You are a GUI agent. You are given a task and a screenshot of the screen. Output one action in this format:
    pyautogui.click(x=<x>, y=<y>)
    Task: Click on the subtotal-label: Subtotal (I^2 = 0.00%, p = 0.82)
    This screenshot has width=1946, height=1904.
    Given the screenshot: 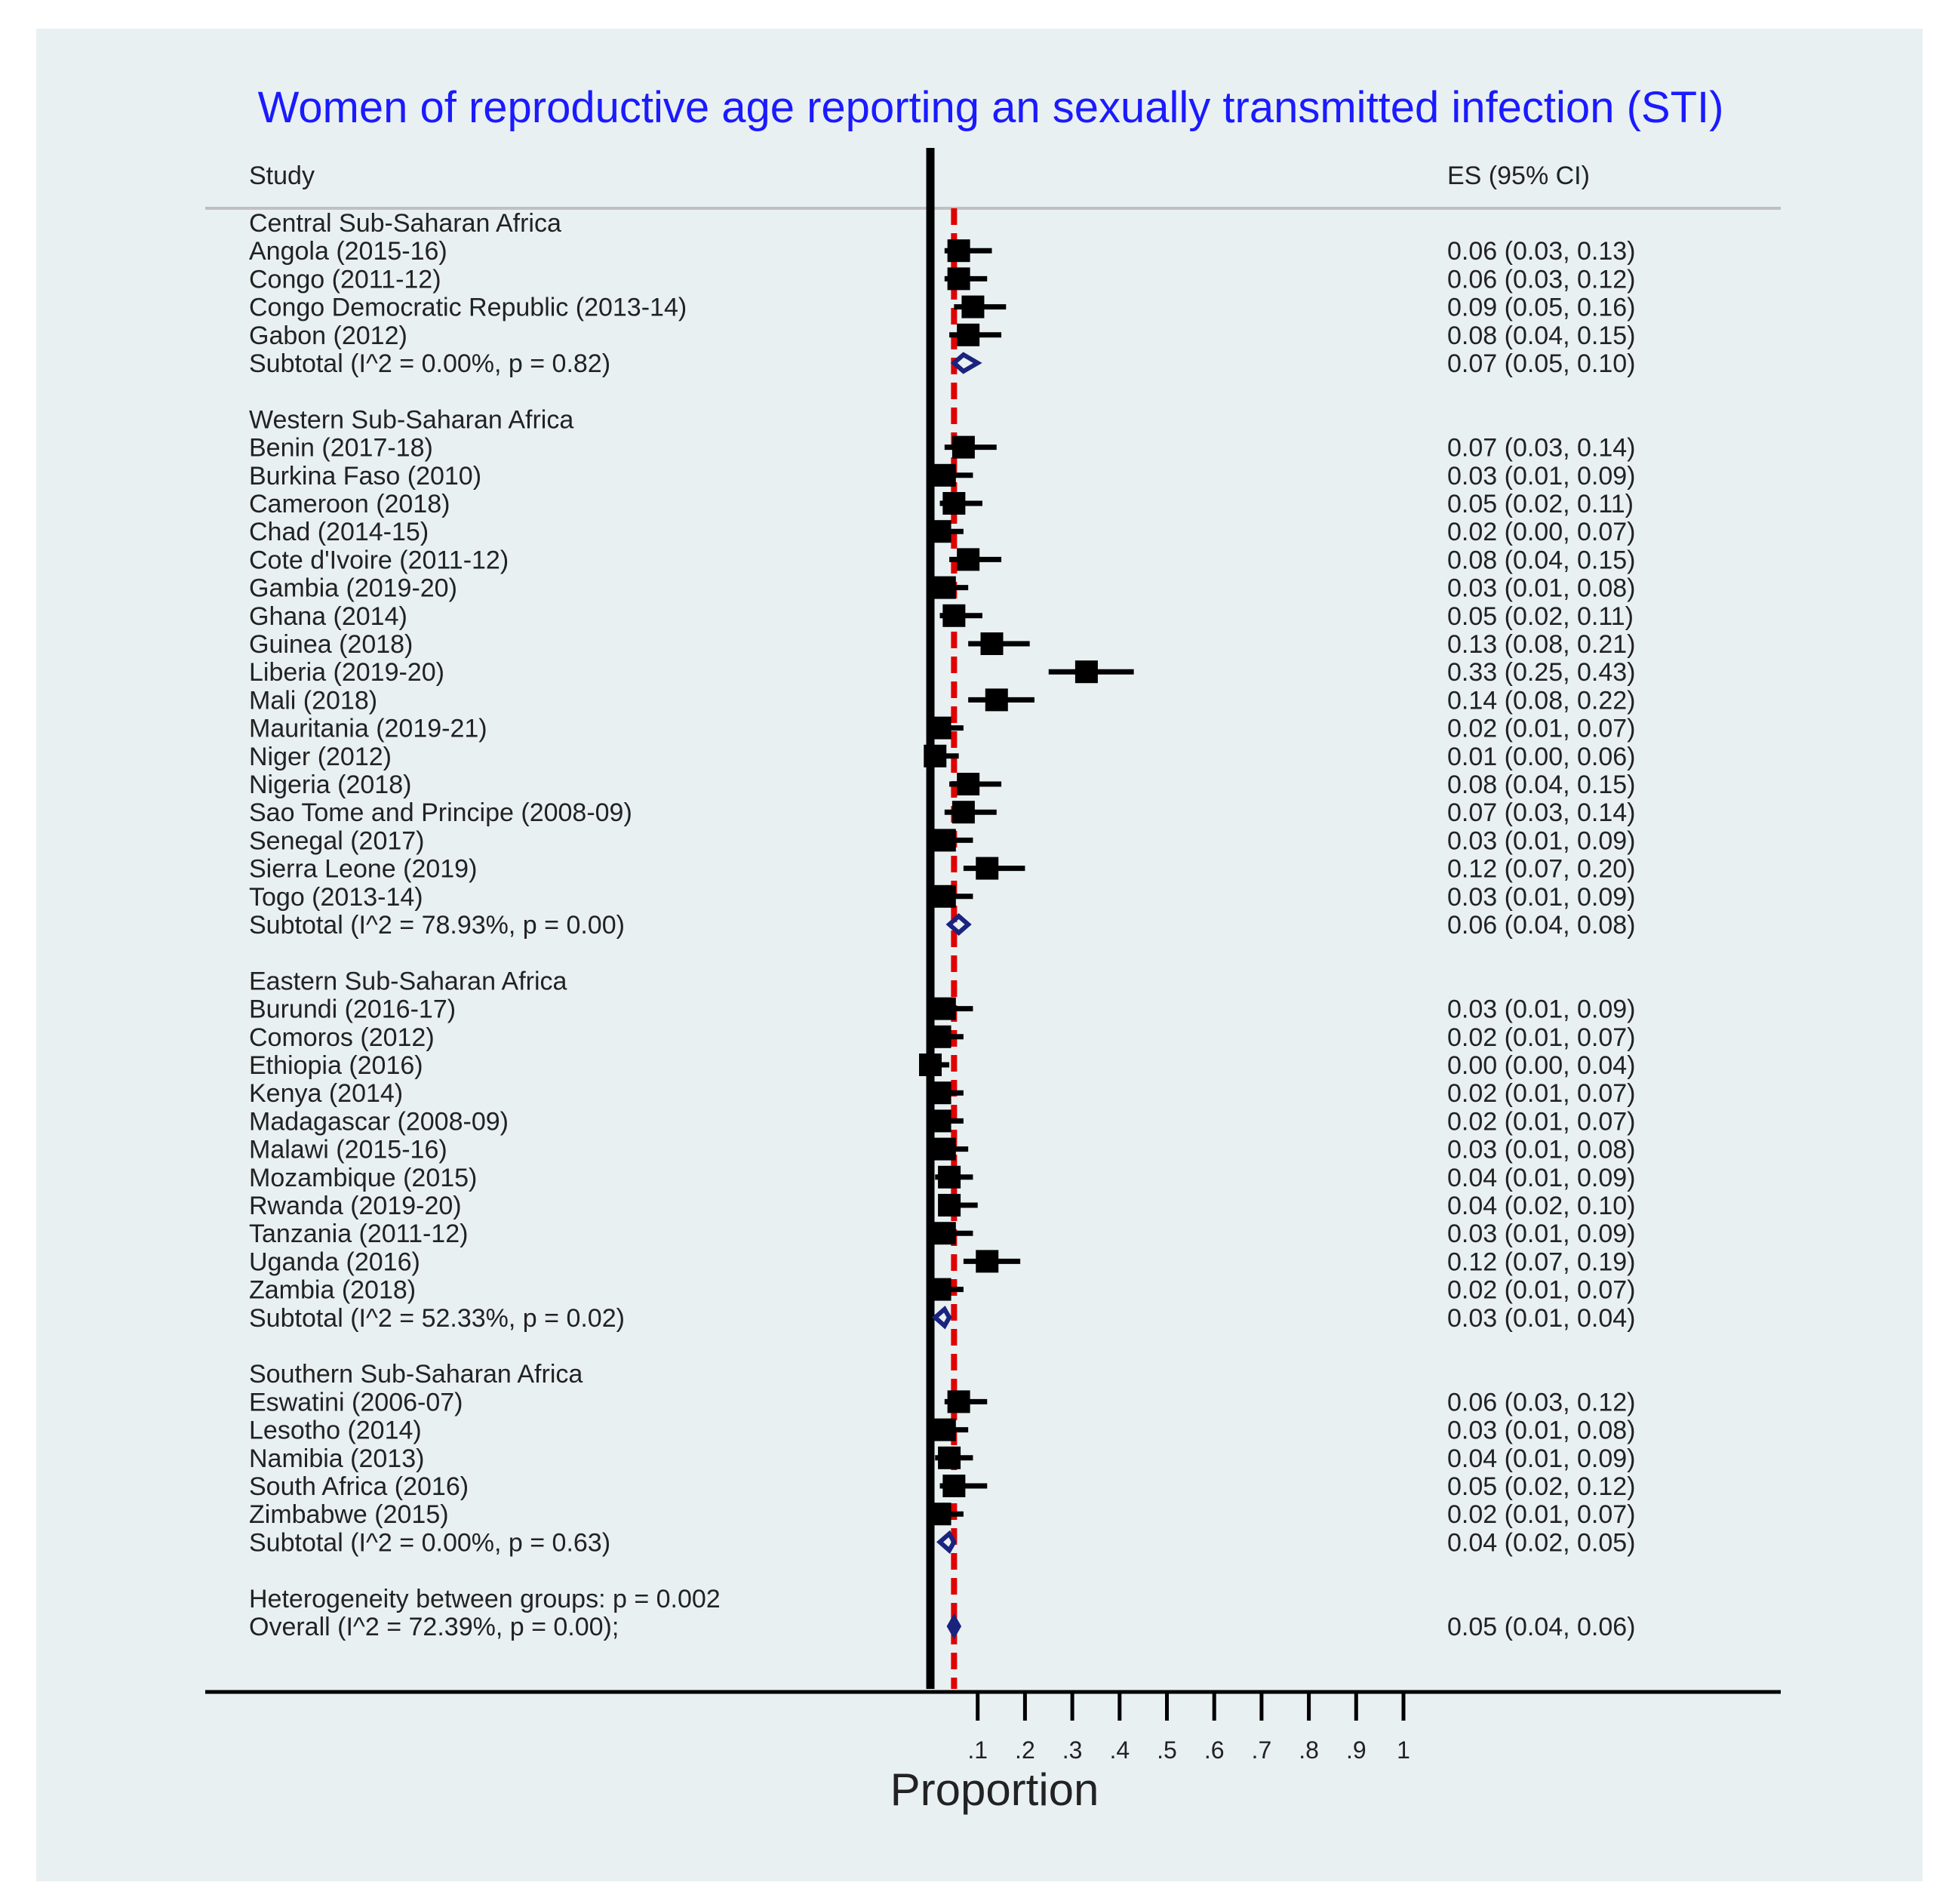 What is the action you would take?
    pyautogui.click(x=429, y=363)
    